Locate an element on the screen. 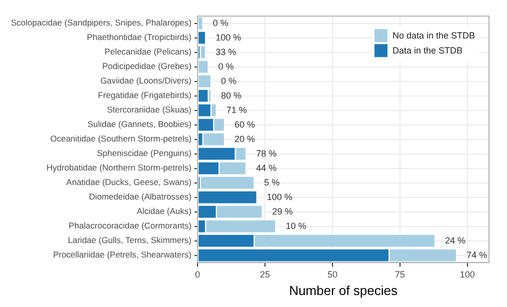 Image resolution: width=507 pixels, height=307 pixels. y-tick-label: Pelecanidae (Pelicans) is located at coordinates (148, 51).